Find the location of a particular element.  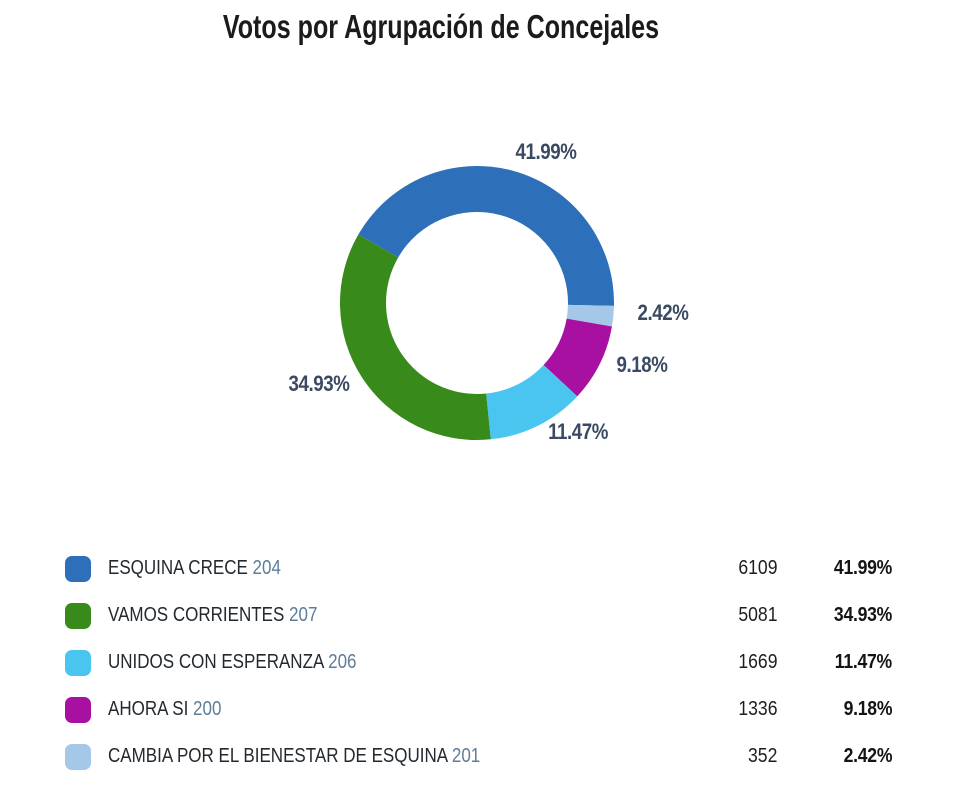

legend-row: UNIDOS CON ESPERANZA 206 1669 11.47% is located at coordinates (478, 662).